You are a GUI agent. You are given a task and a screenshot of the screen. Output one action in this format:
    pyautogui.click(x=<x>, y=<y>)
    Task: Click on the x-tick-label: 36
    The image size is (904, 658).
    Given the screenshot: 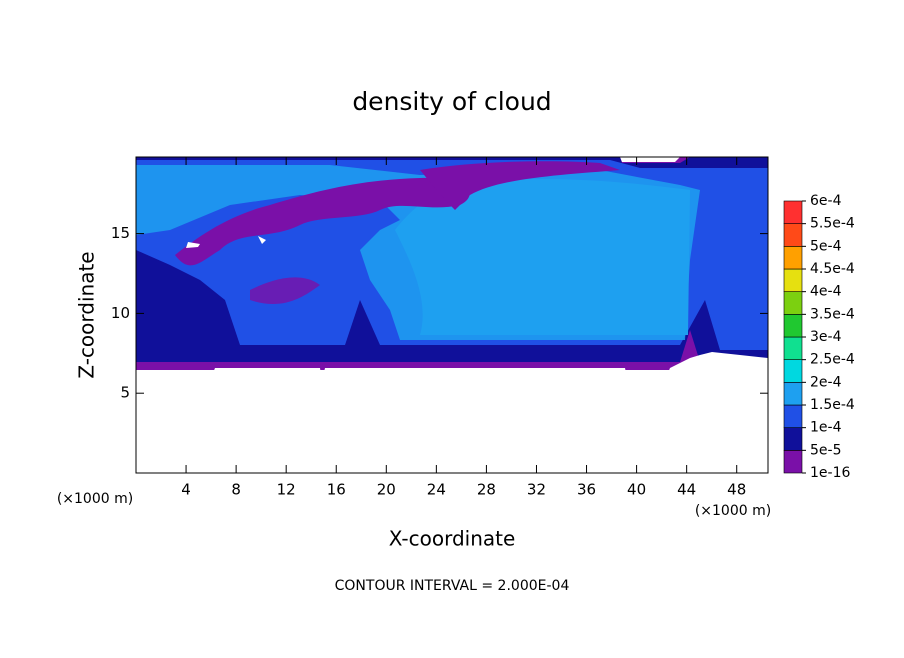 What is the action you would take?
    pyautogui.click(x=586, y=490)
    